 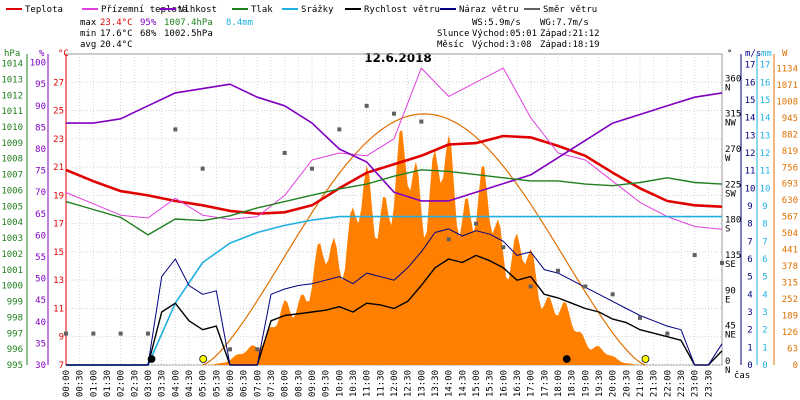 I want to click on percent-tick-13: 95, so click(x=40, y=85).